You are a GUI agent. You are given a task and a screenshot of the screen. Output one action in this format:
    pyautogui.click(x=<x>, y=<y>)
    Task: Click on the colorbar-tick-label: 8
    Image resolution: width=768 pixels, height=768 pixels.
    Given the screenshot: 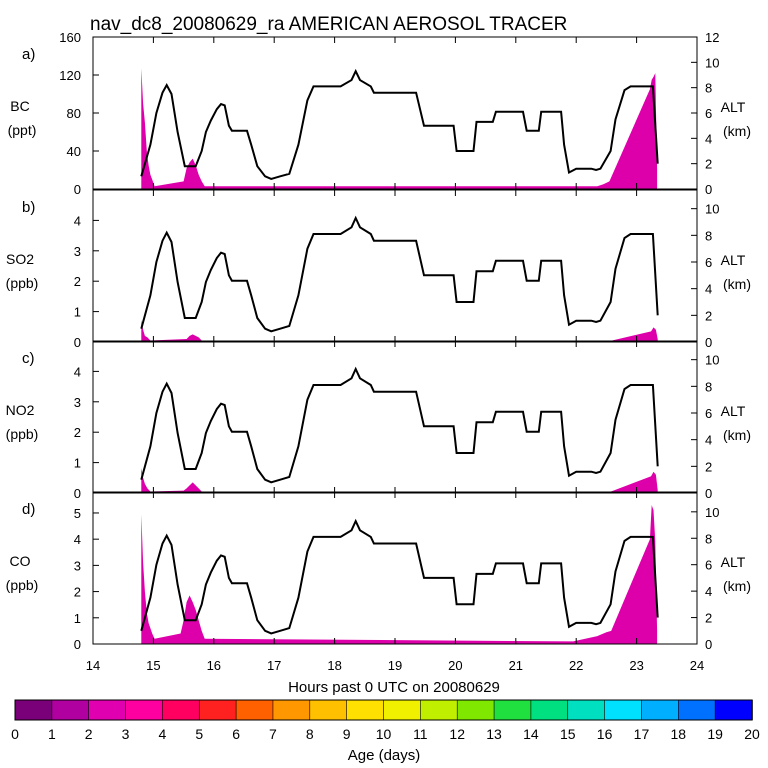 What is the action you would take?
    pyautogui.click(x=310, y=734)
    